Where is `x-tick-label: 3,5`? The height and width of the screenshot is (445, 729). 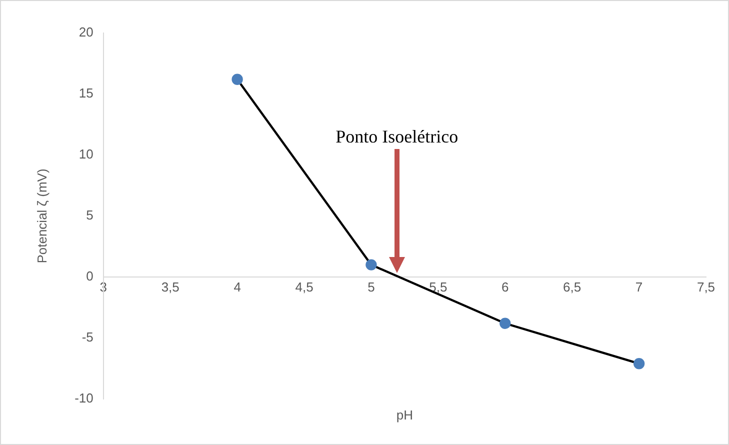 x-tick-label: 3,5 is located at coordinates (170, 286).